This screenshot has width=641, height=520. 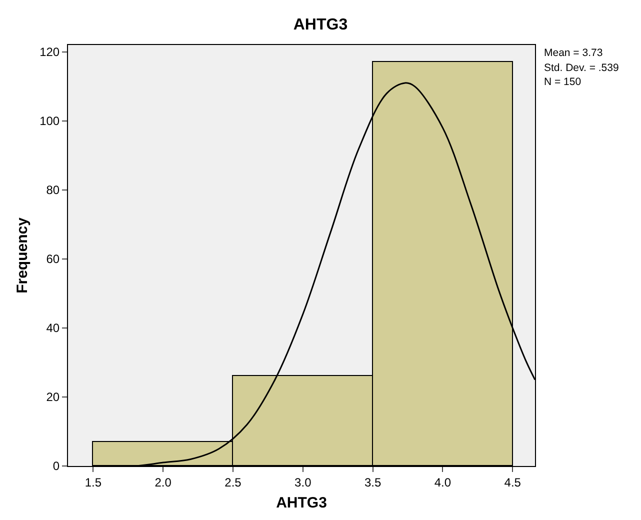 I want to click on x-tick-label: 3.0, so click(x=303, y=482).